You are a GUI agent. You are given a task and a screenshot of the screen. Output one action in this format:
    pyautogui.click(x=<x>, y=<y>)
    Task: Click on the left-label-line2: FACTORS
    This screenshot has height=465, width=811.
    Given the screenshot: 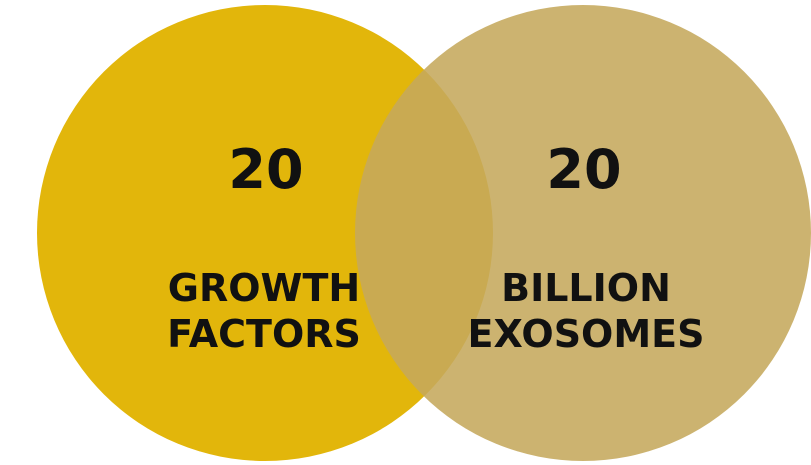 What is the action you would take?
    pyautogui.click(x=264, y=334)
    